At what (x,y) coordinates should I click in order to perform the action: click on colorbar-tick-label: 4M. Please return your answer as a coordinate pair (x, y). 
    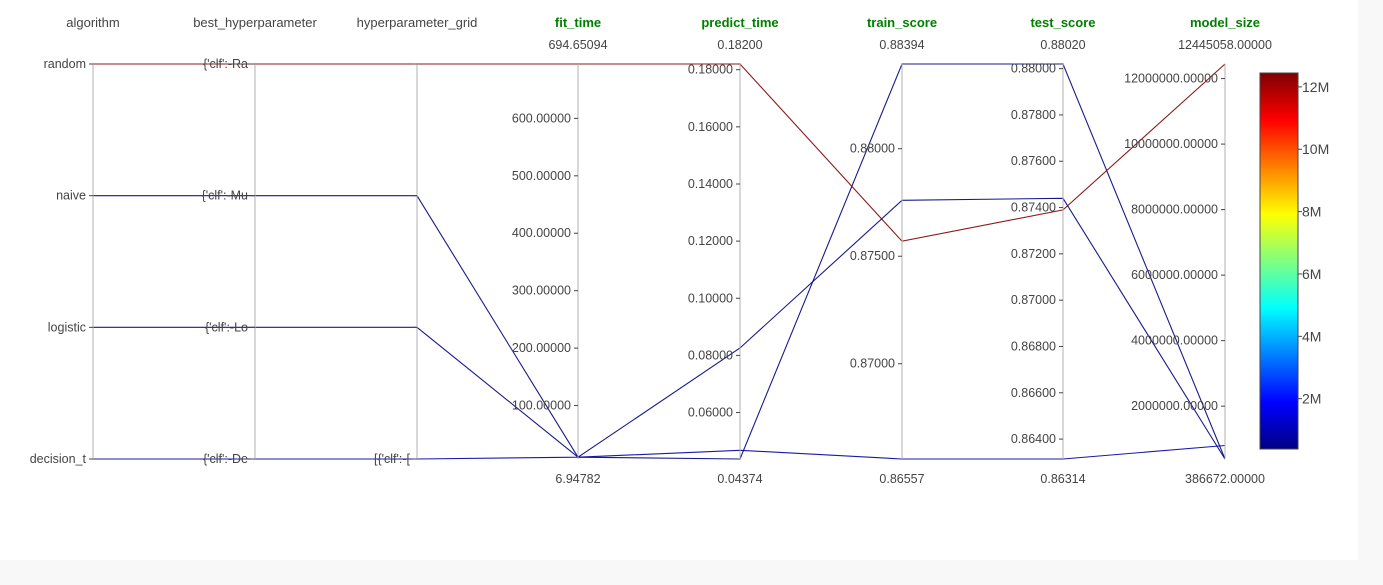
    Looking at the image, I should click on (1311, 336).